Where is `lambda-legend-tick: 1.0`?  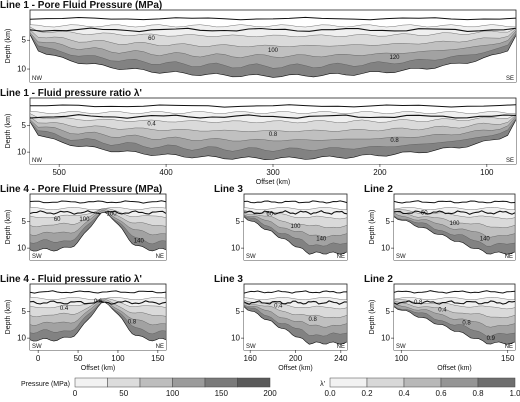
lambda-legend-tick: 1.0 is located at coordinates (514, 393).